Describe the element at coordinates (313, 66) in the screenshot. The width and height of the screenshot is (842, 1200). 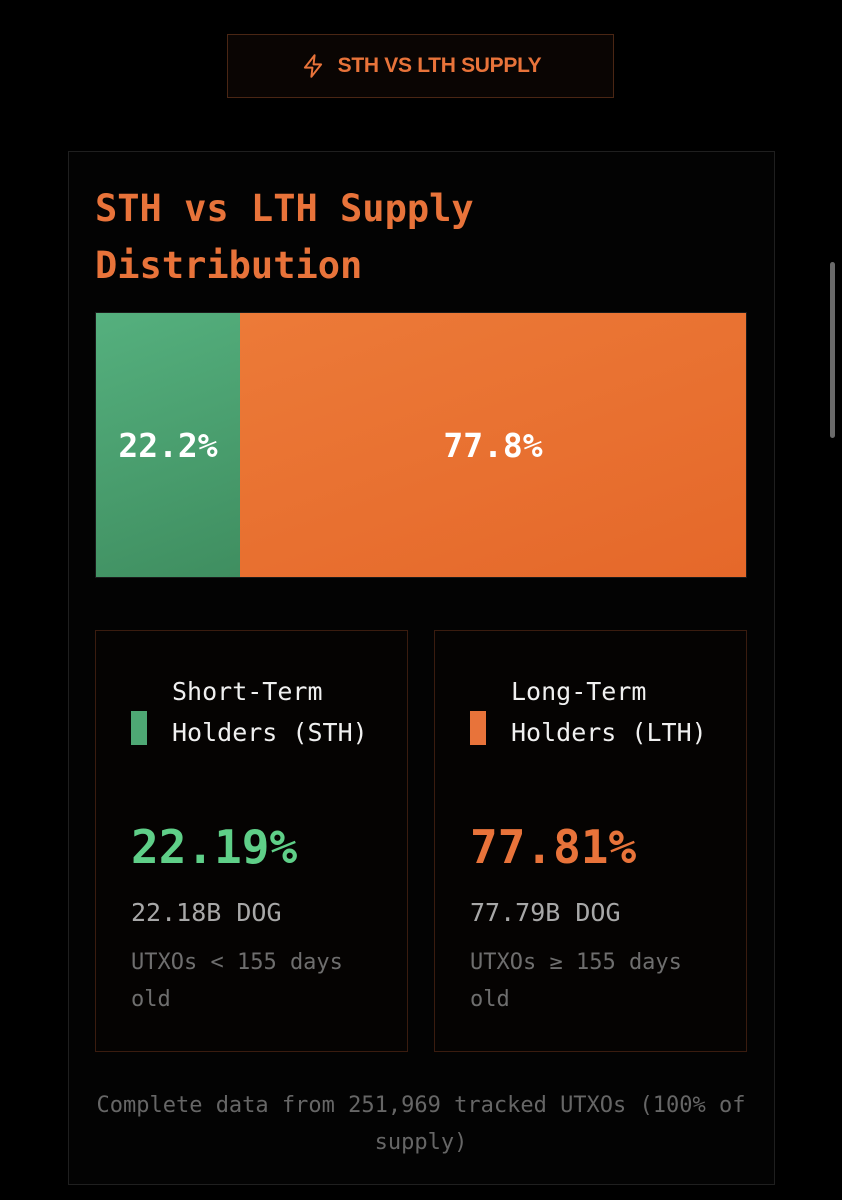
I see `lightning-bolt-icon` at that location.